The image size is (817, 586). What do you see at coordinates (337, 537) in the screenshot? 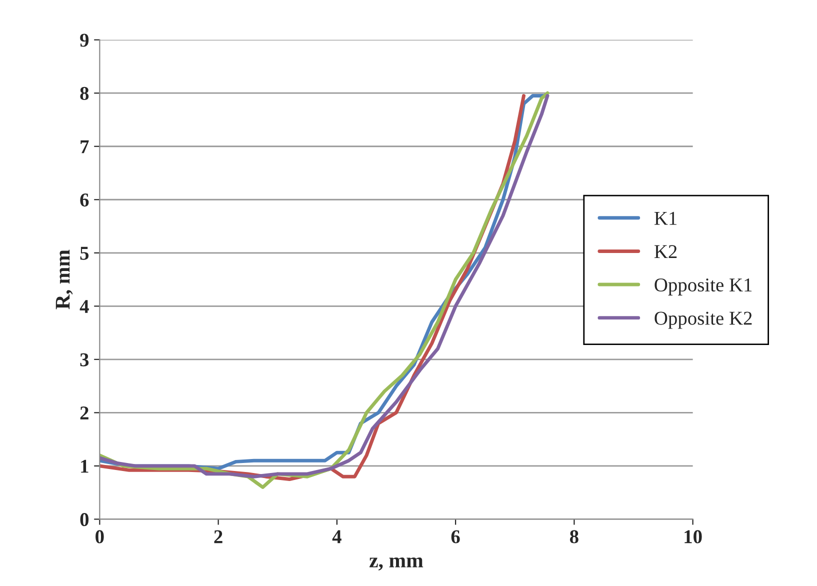
I see `x-tick-label: 4` at bounding box center [337, 537].